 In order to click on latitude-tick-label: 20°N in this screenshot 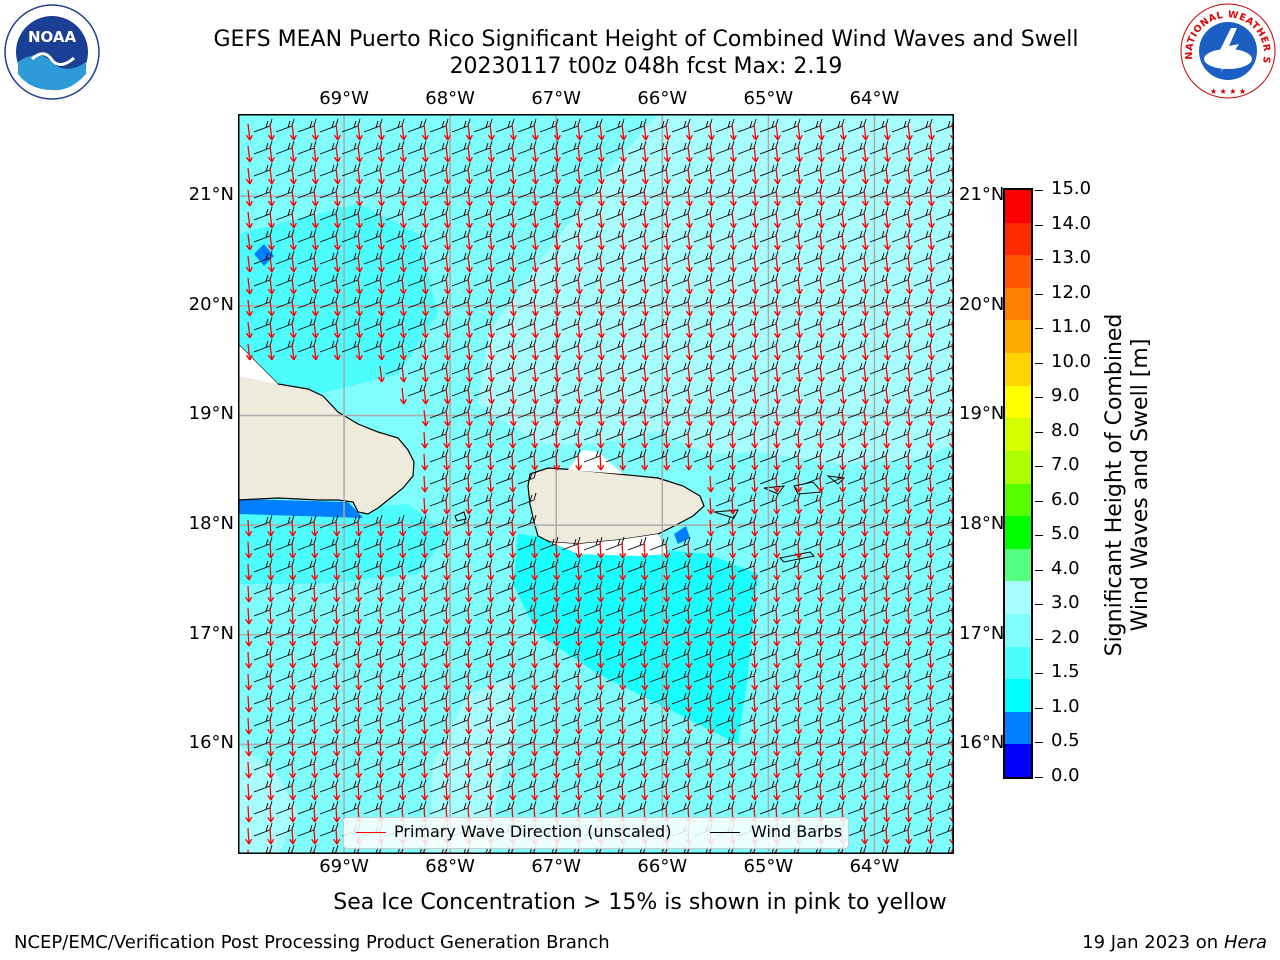, I will do `click(211, 304)`.